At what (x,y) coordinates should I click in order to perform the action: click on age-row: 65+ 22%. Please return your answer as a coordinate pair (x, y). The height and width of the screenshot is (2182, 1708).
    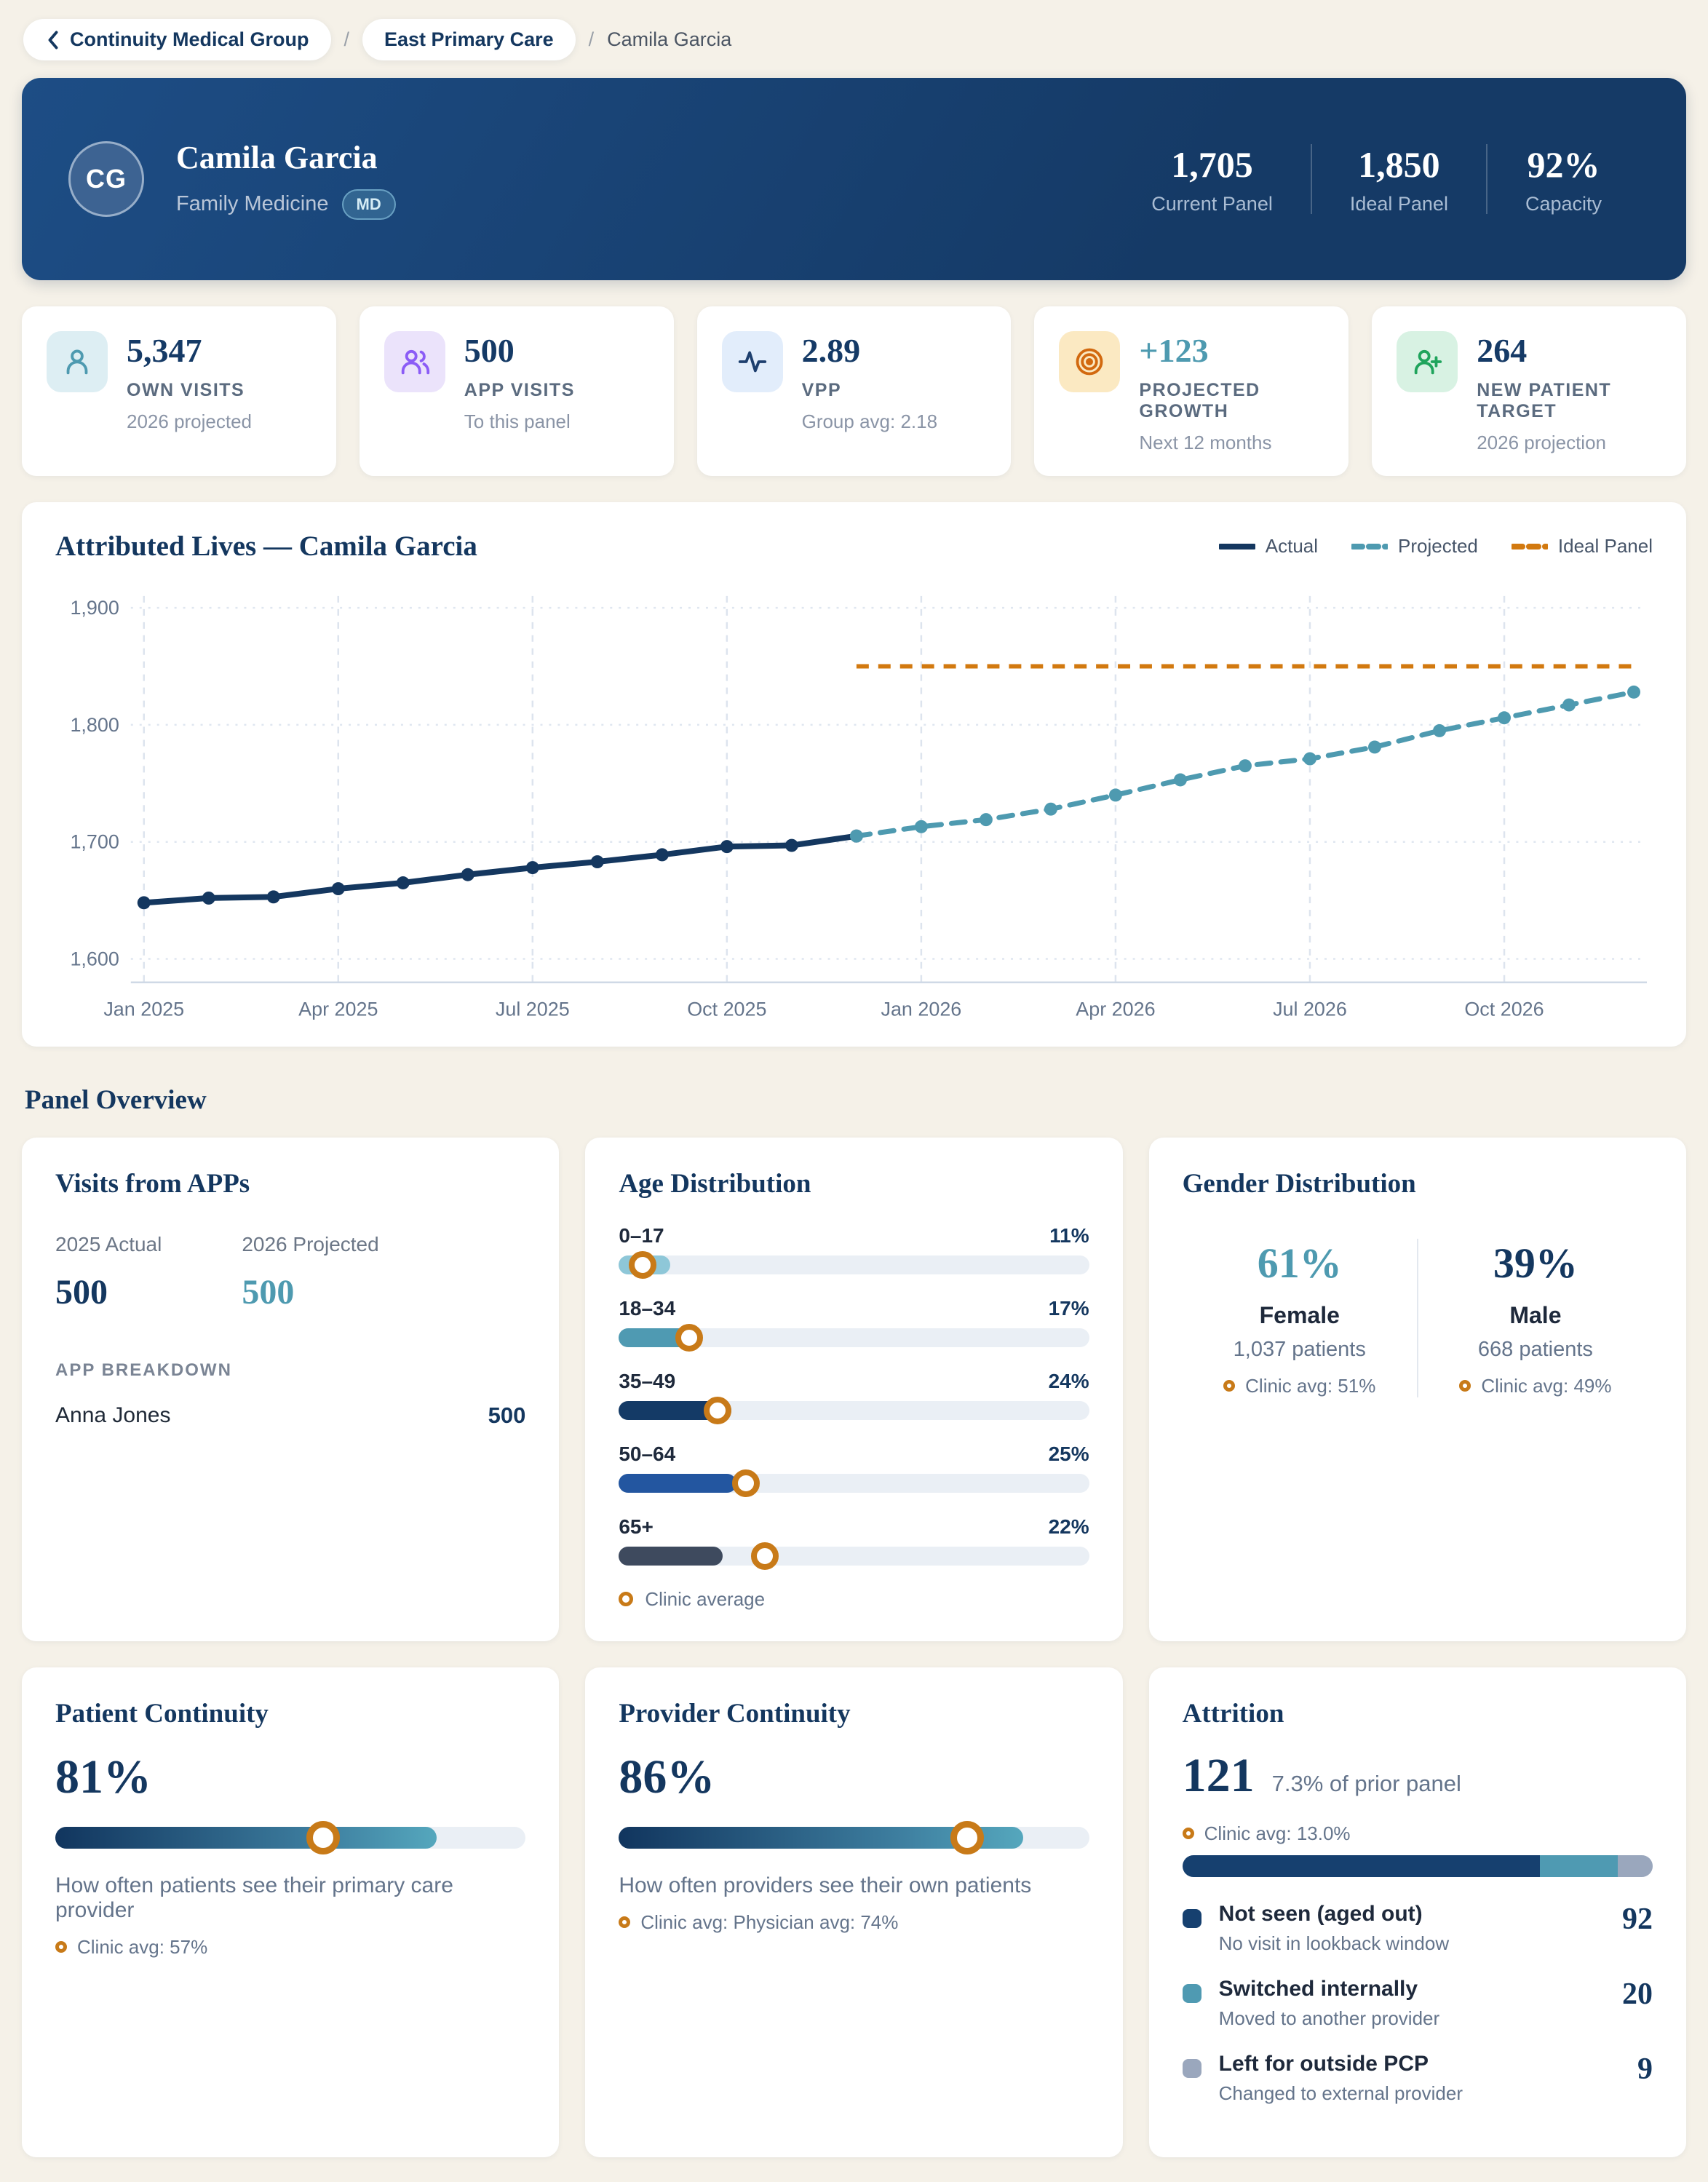
    Looking at the image, I should click on (854, 1542).